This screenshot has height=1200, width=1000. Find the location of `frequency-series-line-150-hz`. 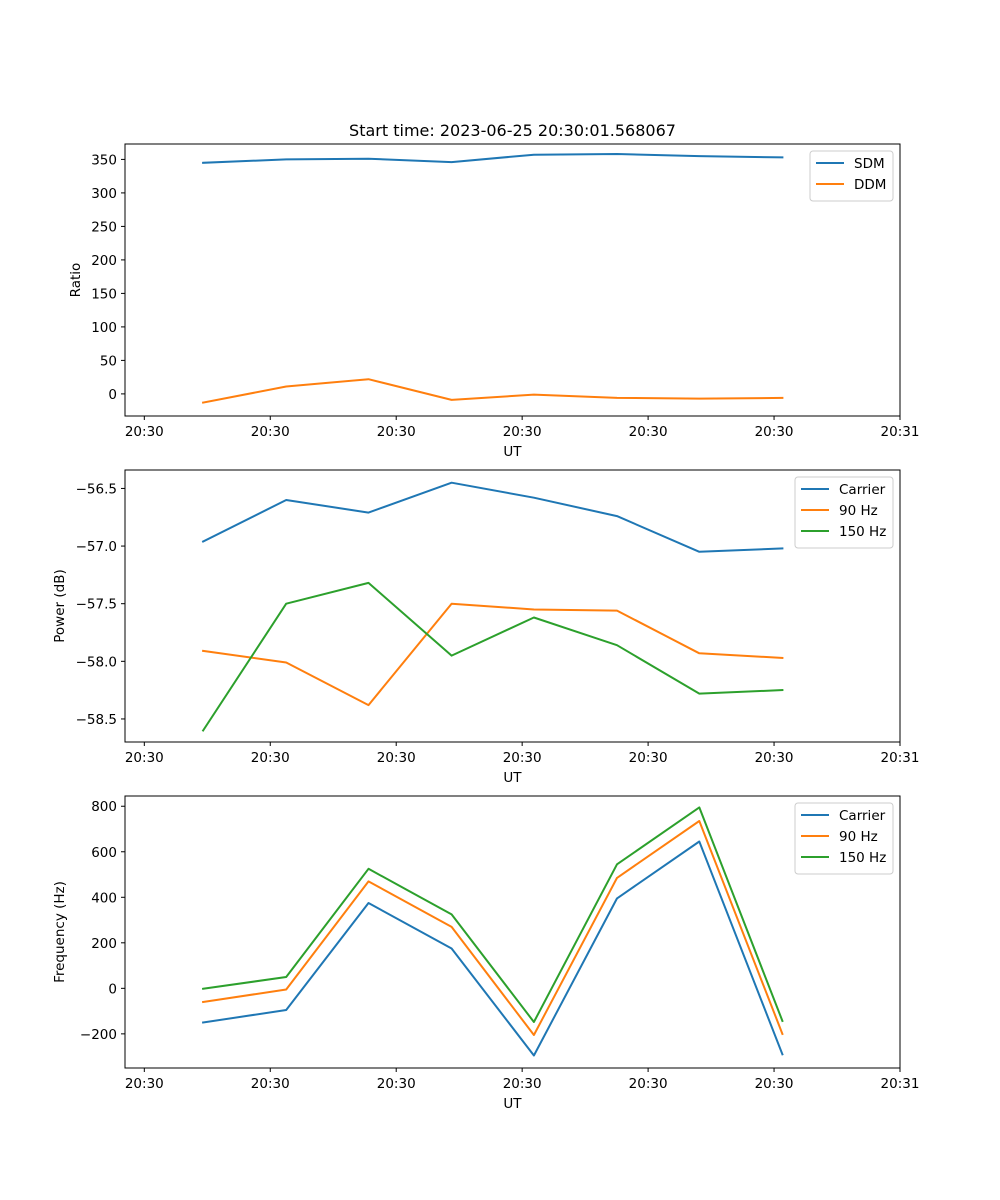

frequency-series-line-150-hz is located at coordinates (492, 914).